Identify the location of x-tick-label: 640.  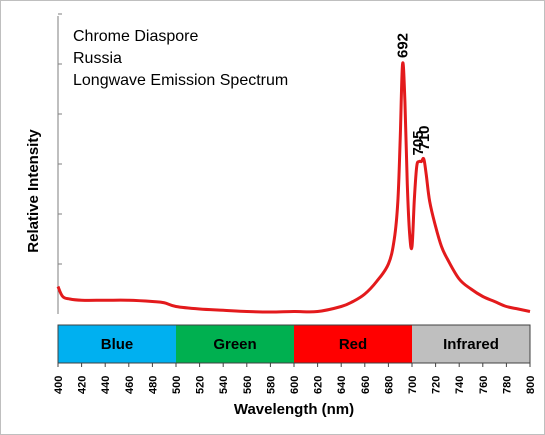
(342, 385).